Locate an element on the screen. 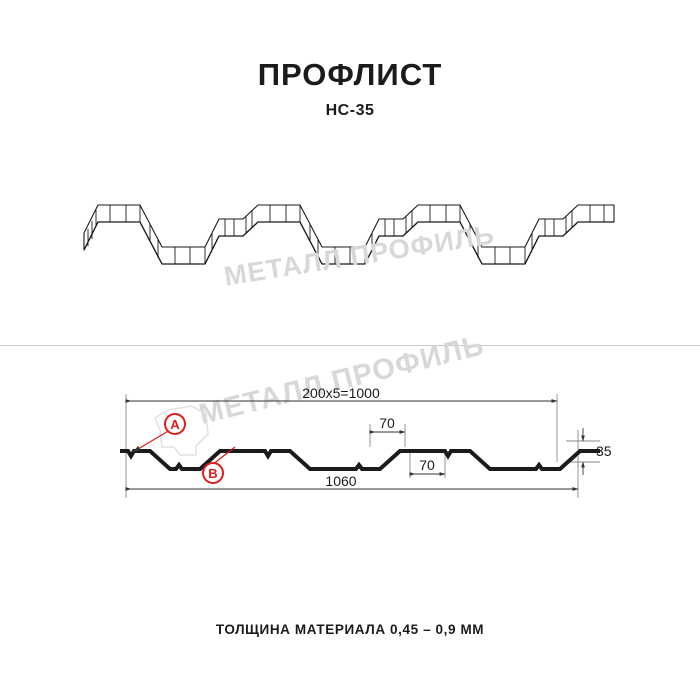 The height and width of the screenshot is (700, 700). callout-marker-b: B is located at coordinates (213, 473).